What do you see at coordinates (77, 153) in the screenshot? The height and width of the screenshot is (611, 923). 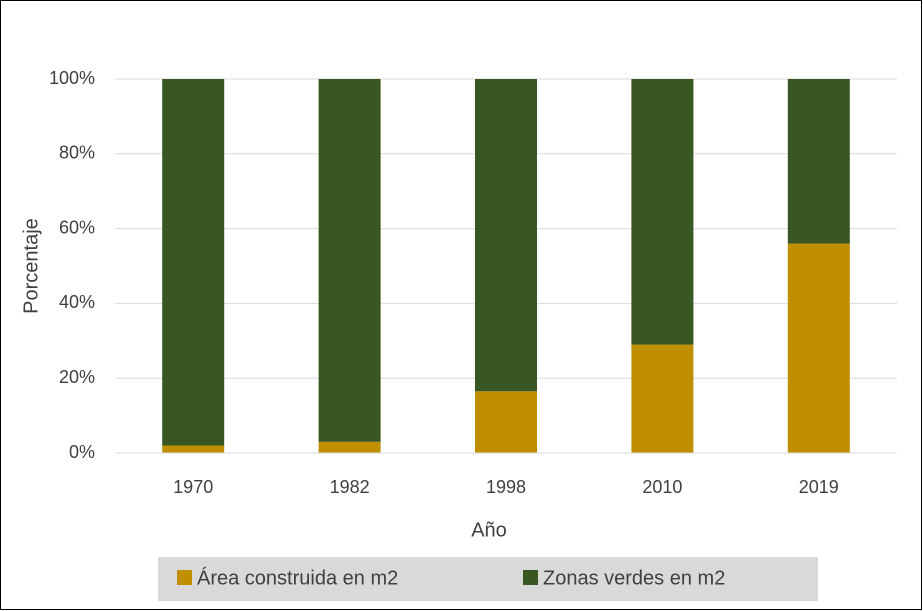 I see `y-tick-label: 80%` at bounding box center [77, 153].